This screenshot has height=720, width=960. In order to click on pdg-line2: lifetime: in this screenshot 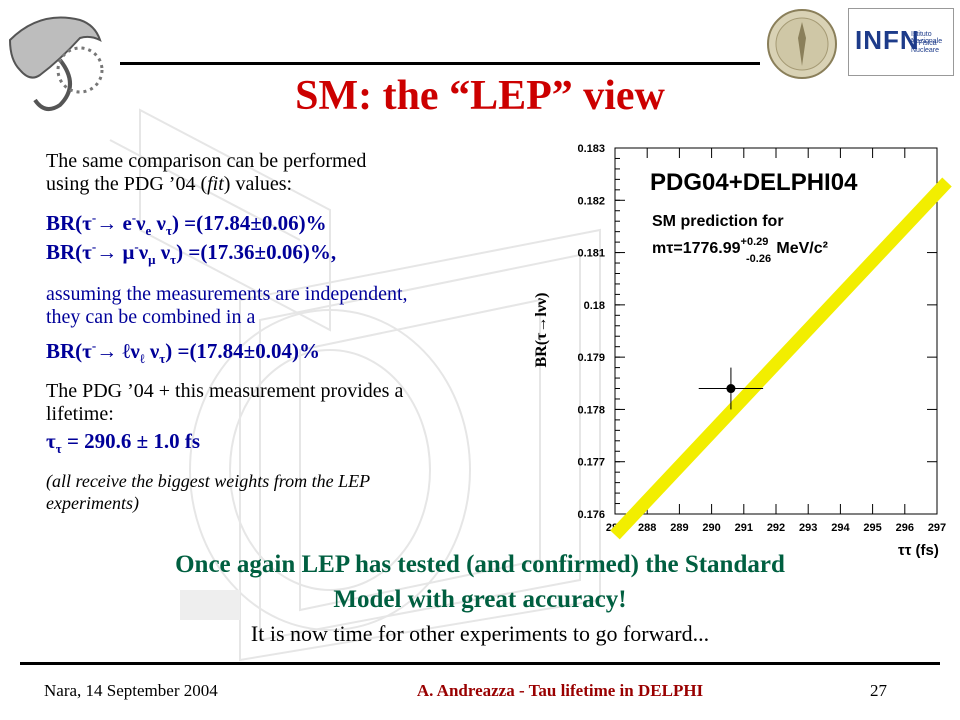, I will do `click(80, 414)`.